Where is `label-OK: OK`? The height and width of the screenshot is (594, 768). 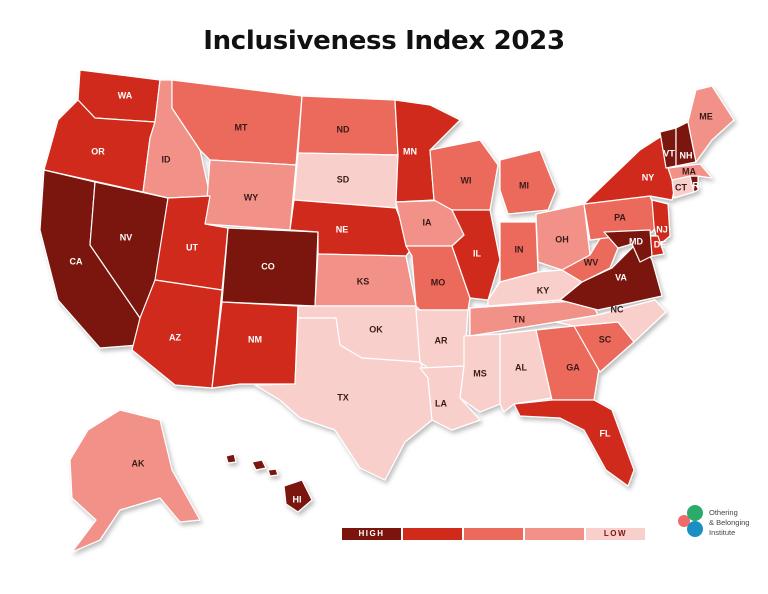
label-OK: OK is located at coordinates (376, 329).